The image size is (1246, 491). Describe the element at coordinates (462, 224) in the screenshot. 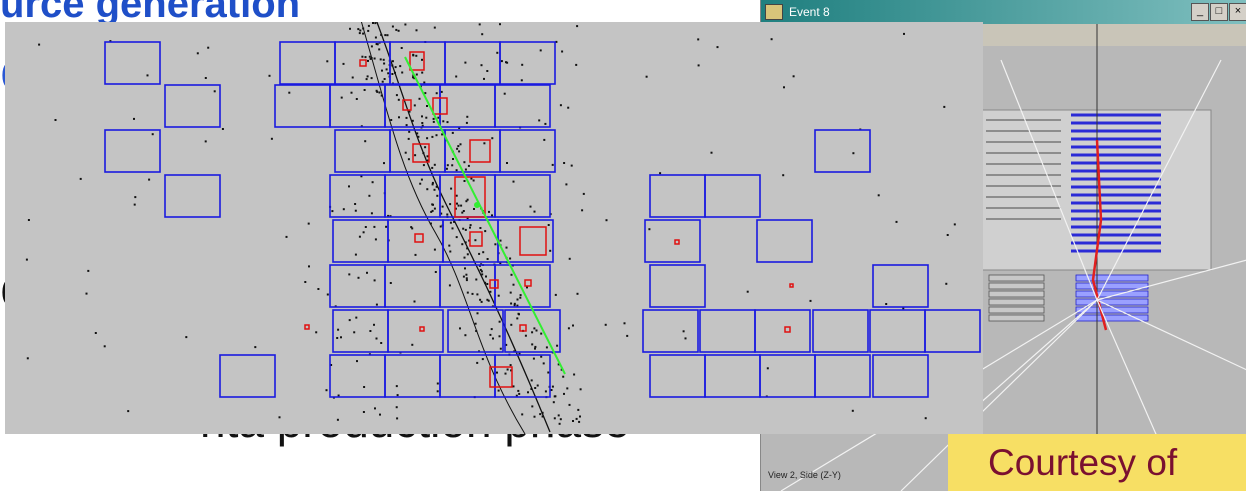

I see `shower-trace` at that location.